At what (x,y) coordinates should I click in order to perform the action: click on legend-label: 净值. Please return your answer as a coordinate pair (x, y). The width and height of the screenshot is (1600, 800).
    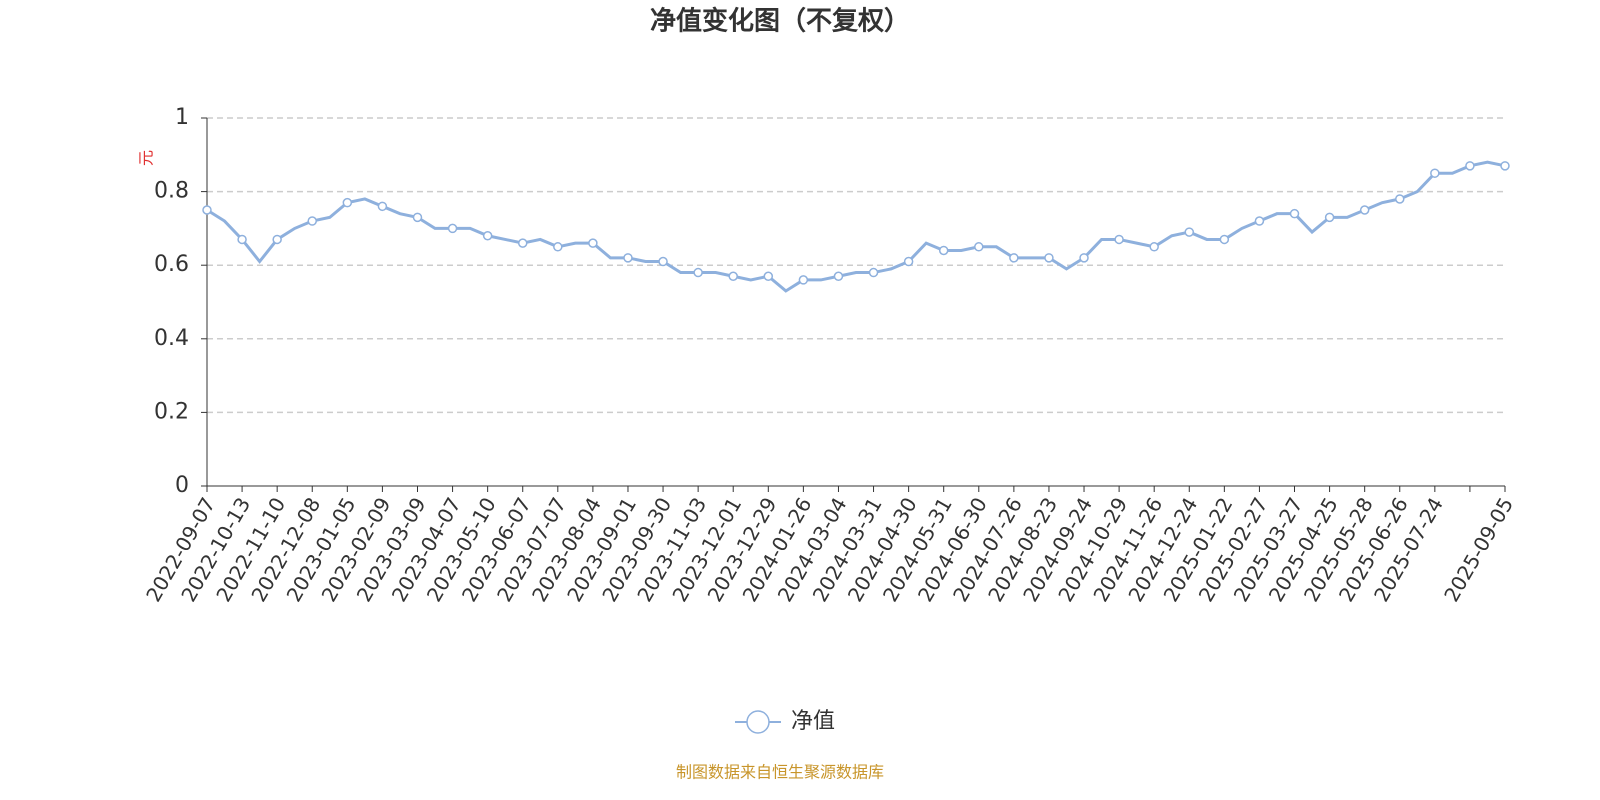
    Looking at the image, I should click on (813, 721).